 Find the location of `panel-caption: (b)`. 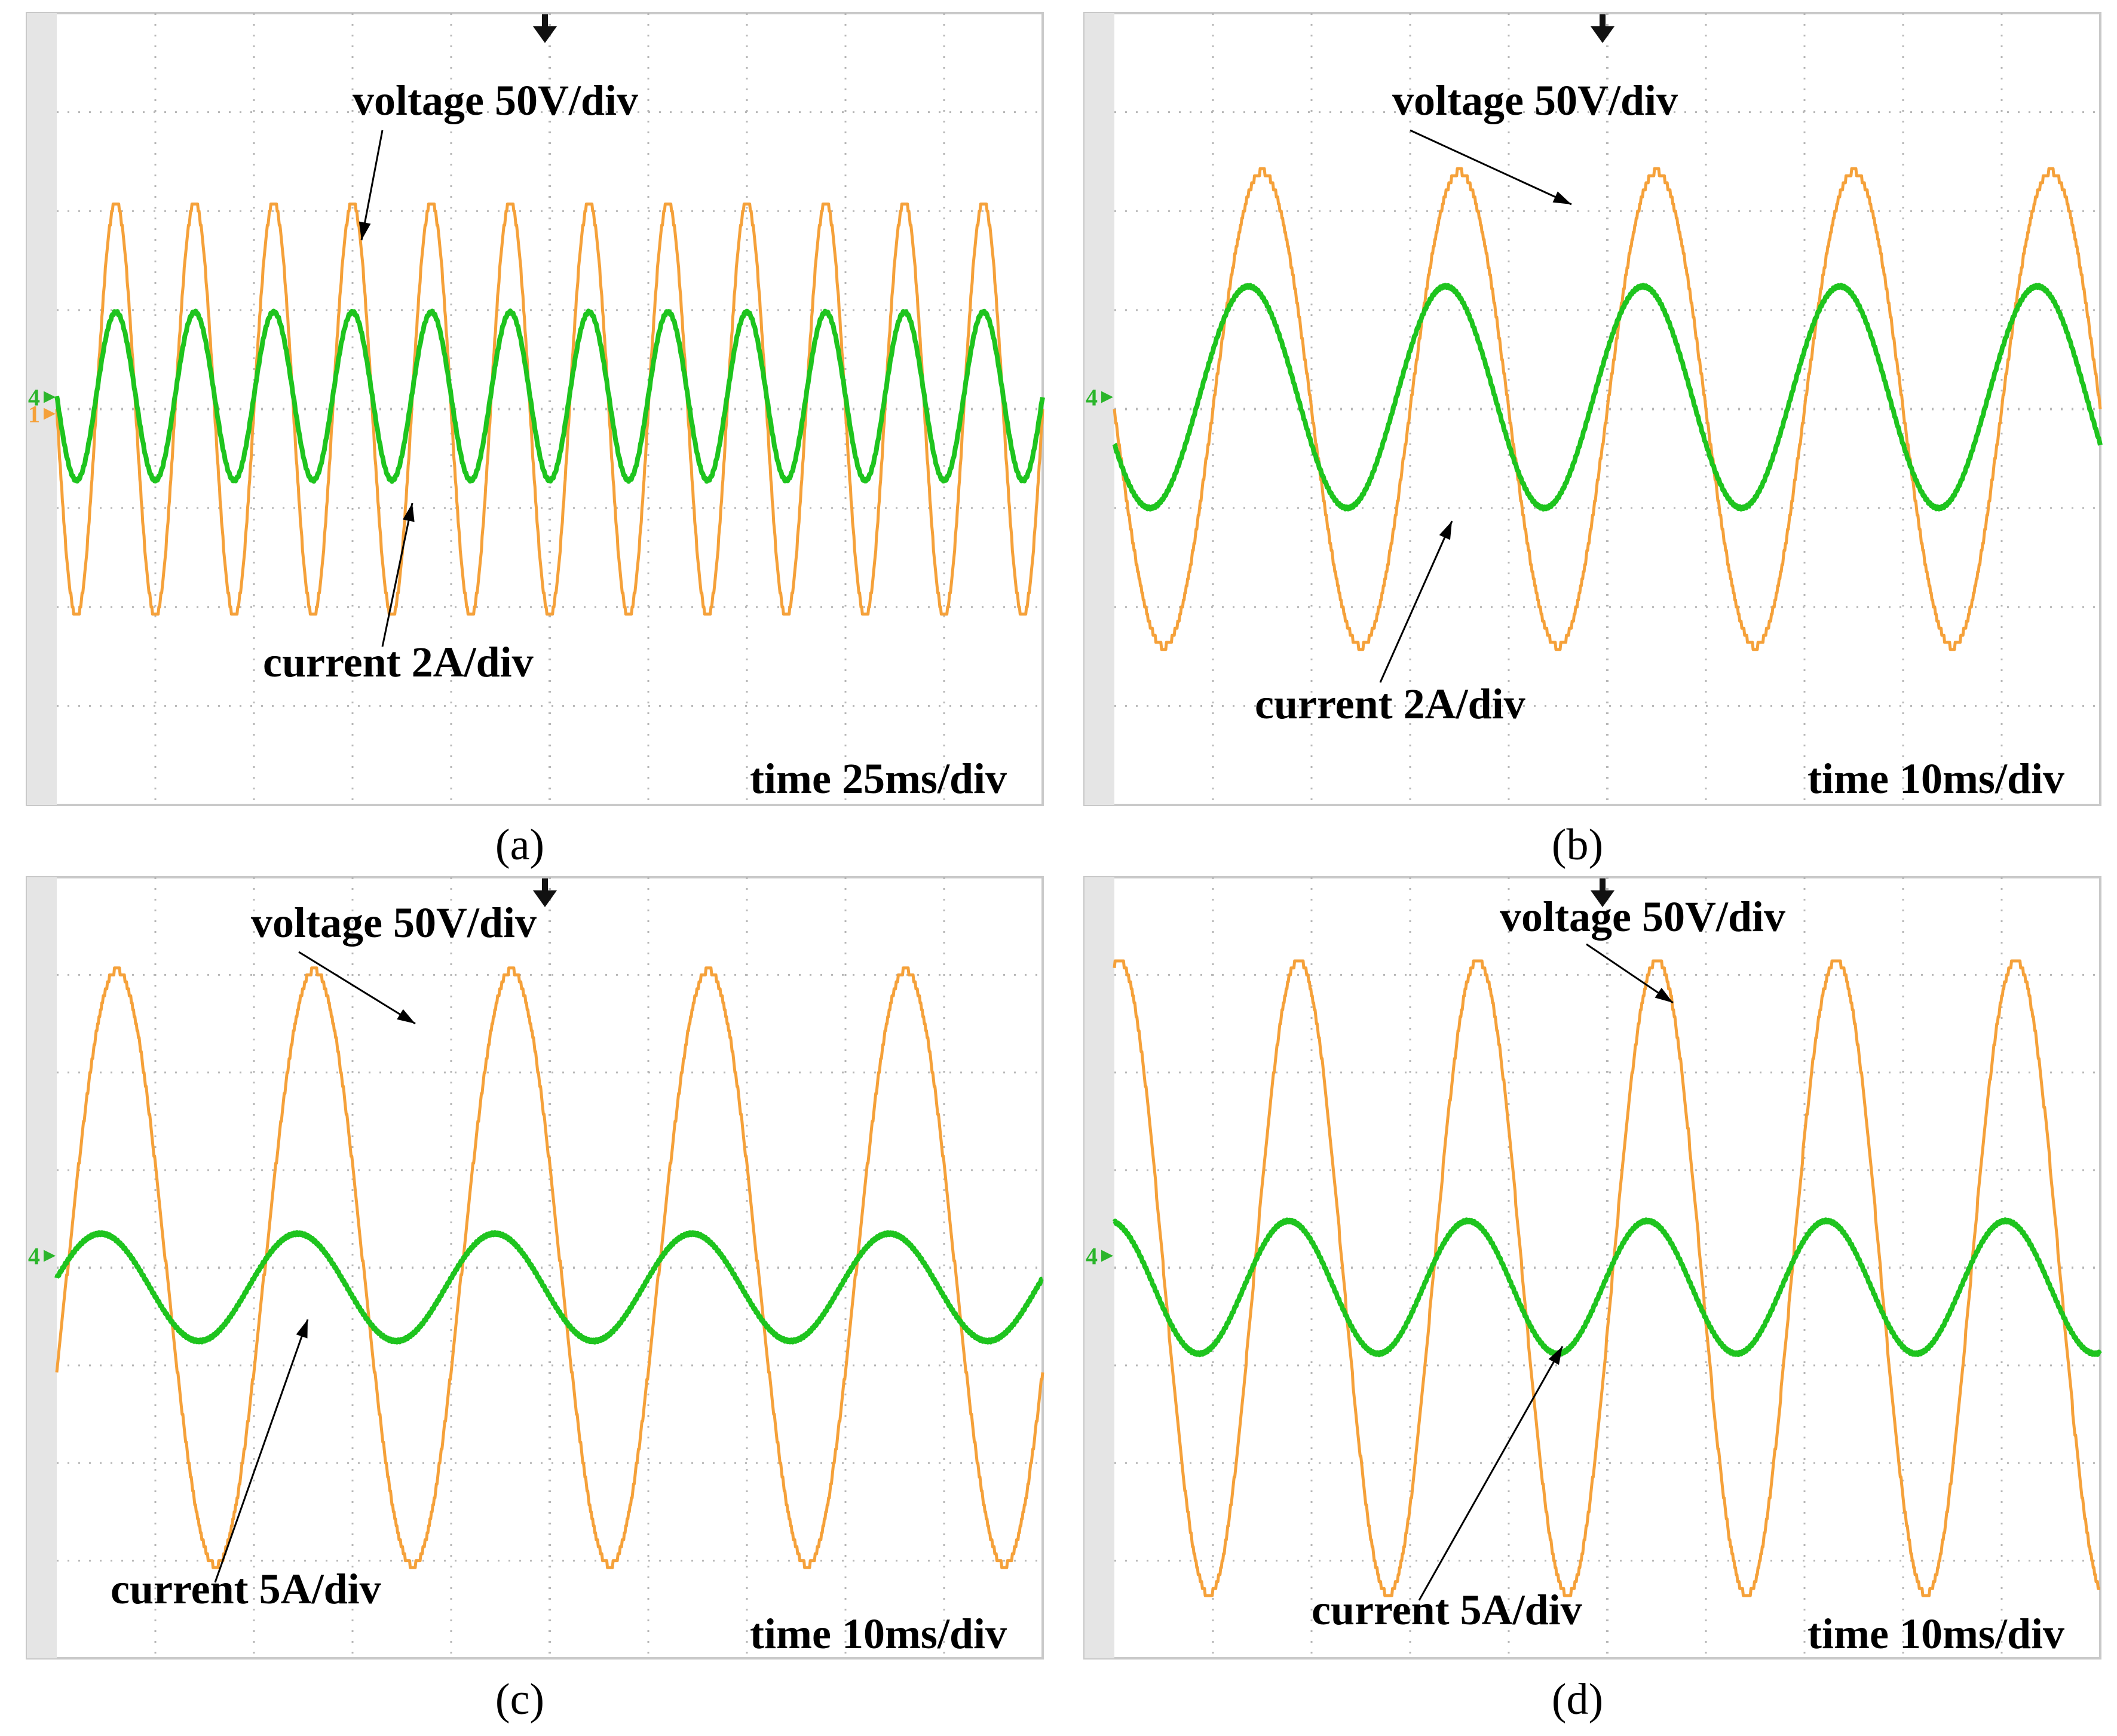

panel-caption: (b) is located at coordinates (1578, 844).